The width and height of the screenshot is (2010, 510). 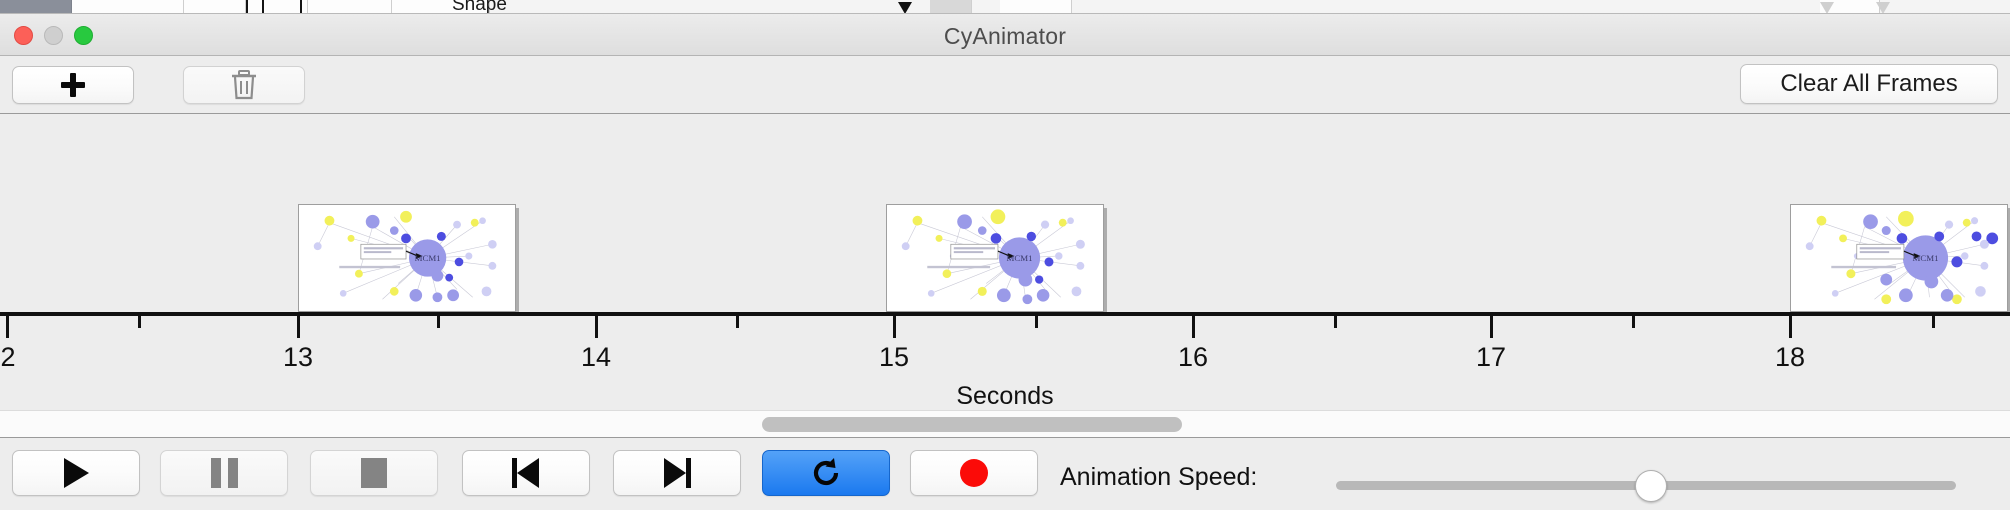 I want to click on background-window-strip: Shape, so click(x=1005, y=7).